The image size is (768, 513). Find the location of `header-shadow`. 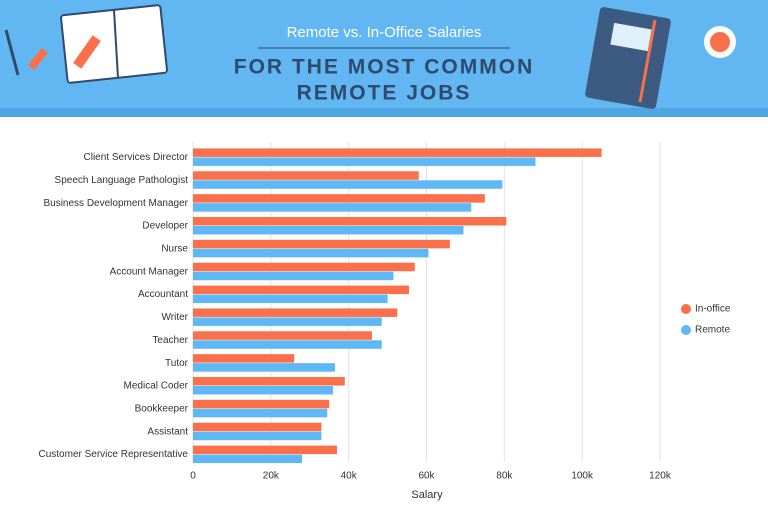

header-shadow is located at coordinates (384, 112).